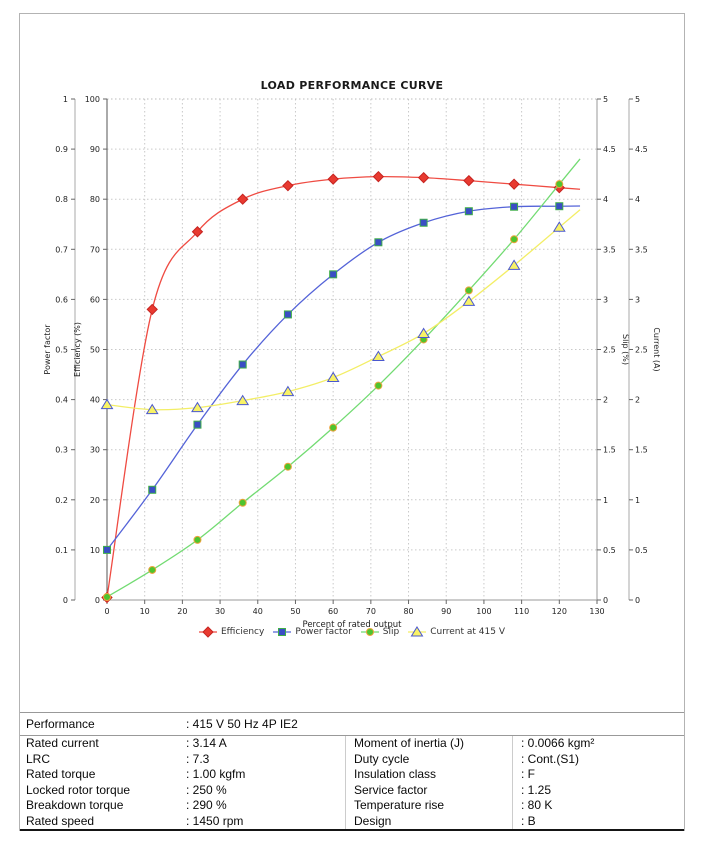 The width and height of the screenshot is (703, 848). I want to click on power-factor-legend-marker, so click(282, 632).